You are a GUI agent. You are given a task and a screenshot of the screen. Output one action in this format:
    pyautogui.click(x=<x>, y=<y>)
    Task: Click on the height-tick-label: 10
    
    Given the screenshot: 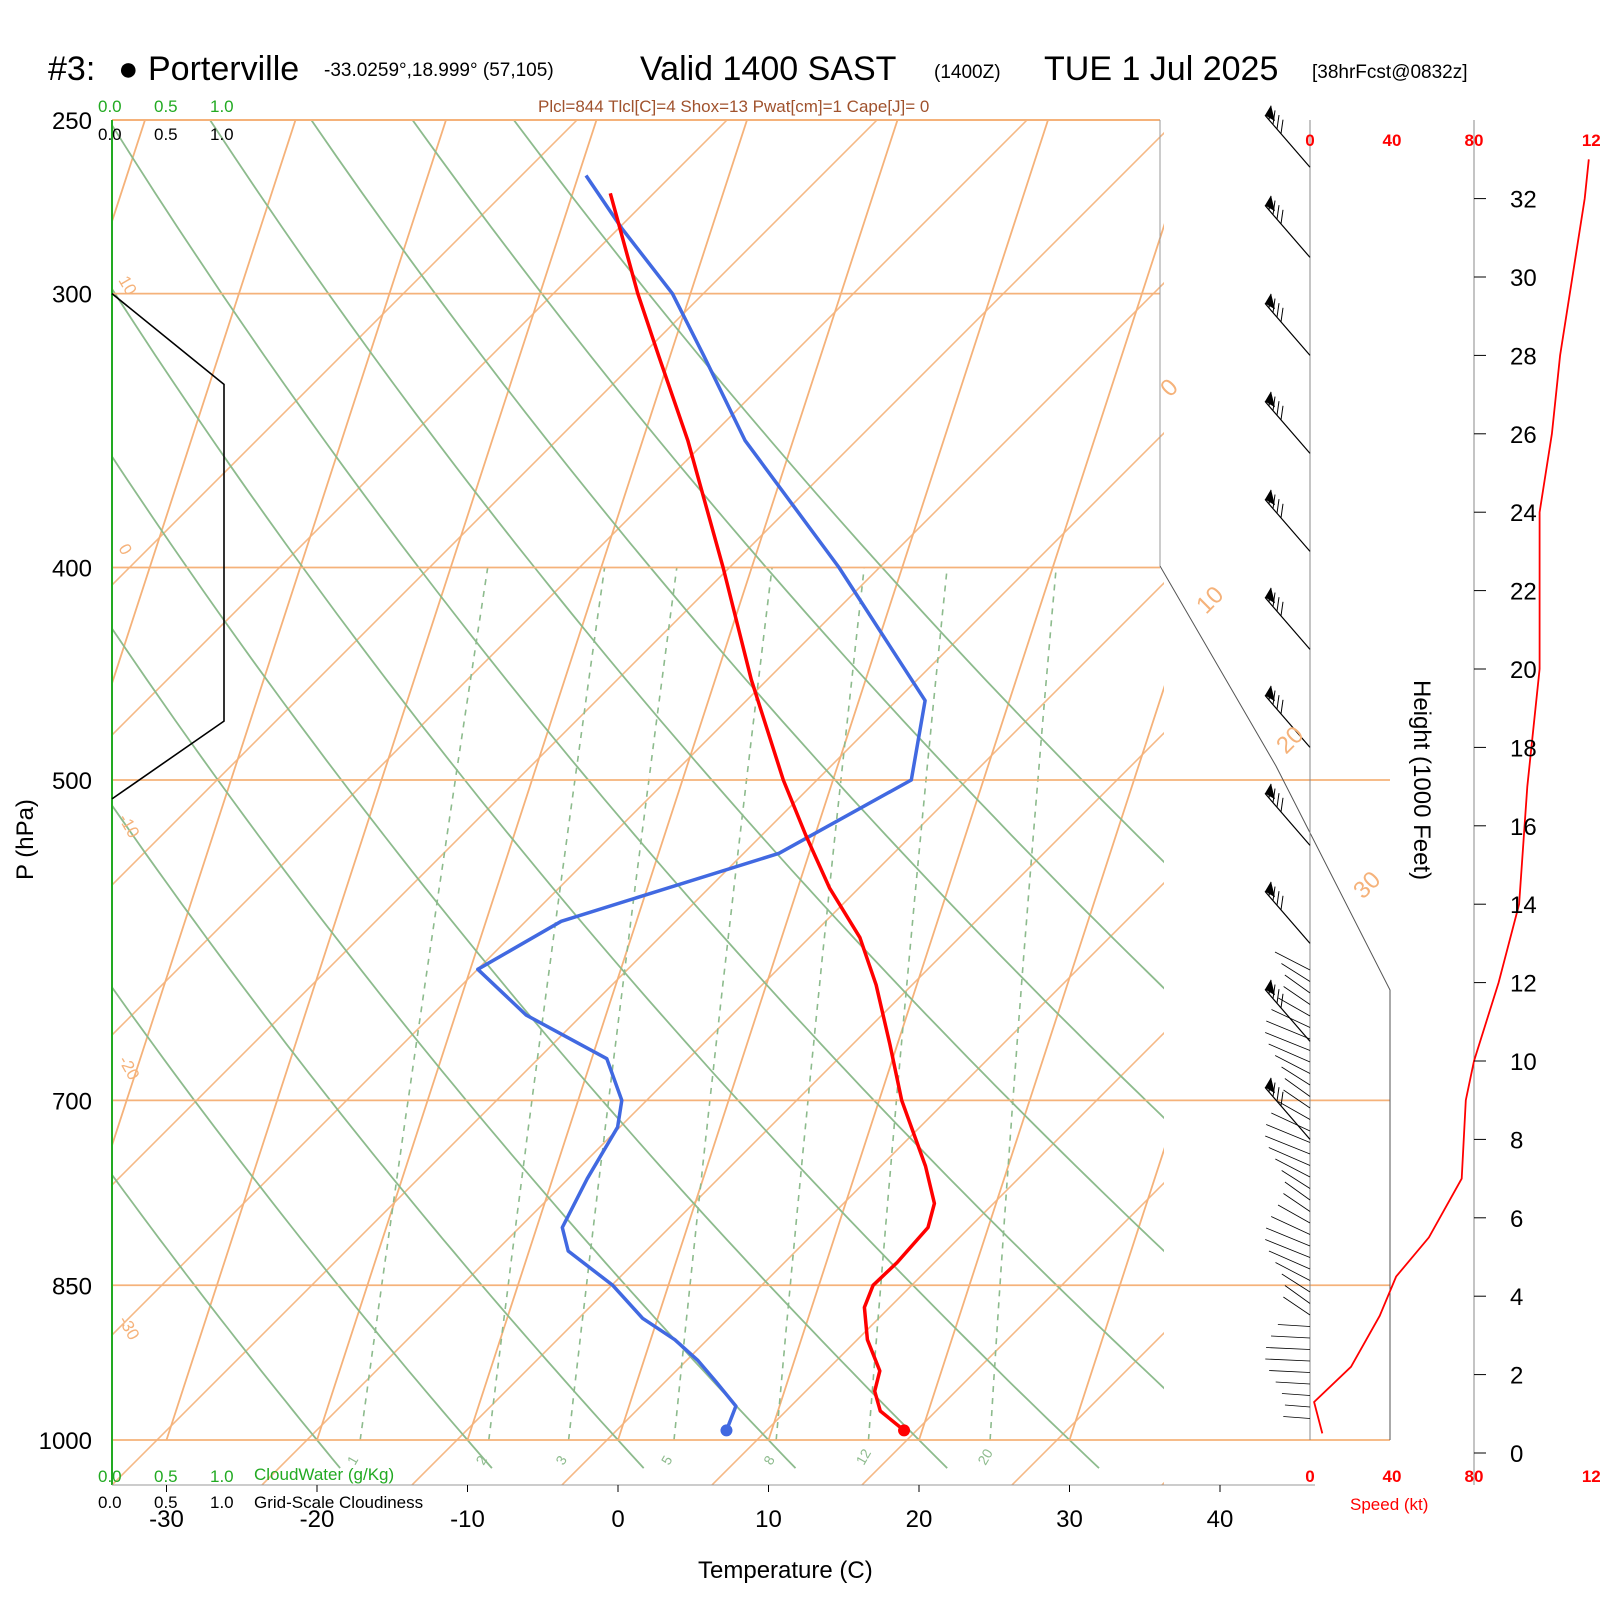 What is the action you would take?
    pyautogui.click(x=1523, y=1062)
    